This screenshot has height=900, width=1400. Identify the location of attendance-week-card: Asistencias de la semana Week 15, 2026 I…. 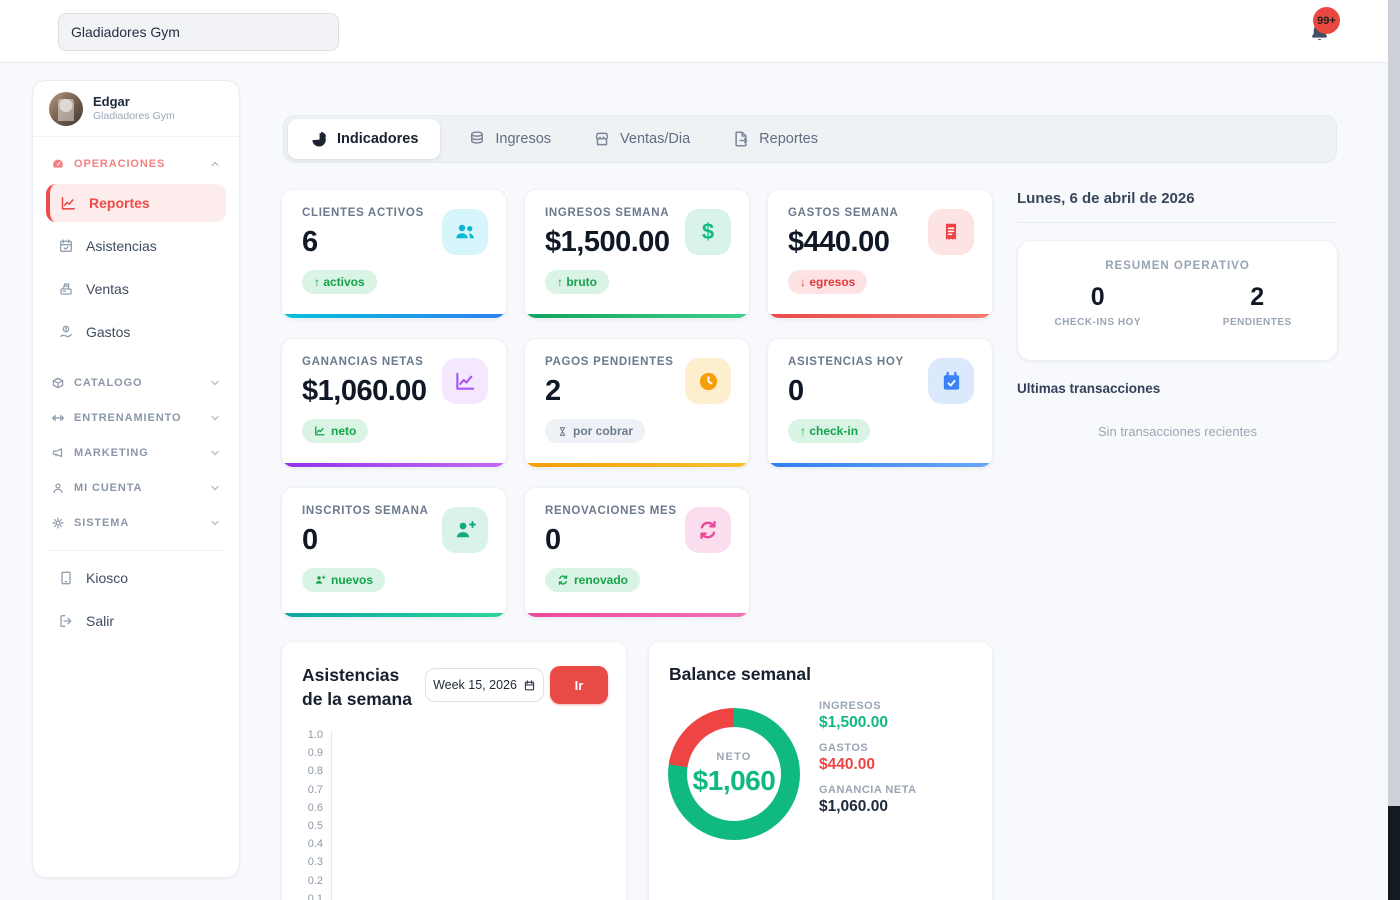
(454, 770).